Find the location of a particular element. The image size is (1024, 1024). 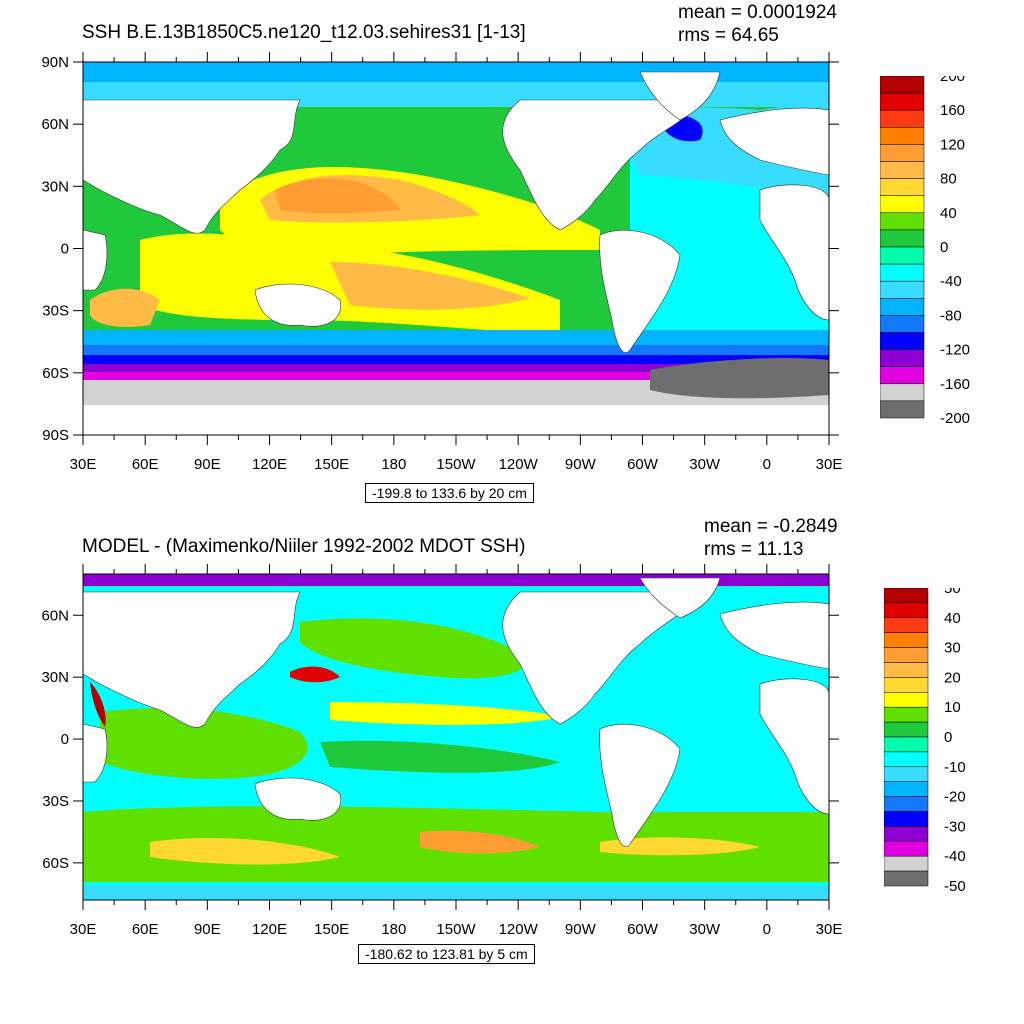

top-range-box: -199.8 to 133.6 by 20 cm is located at coordinates (449, 493).